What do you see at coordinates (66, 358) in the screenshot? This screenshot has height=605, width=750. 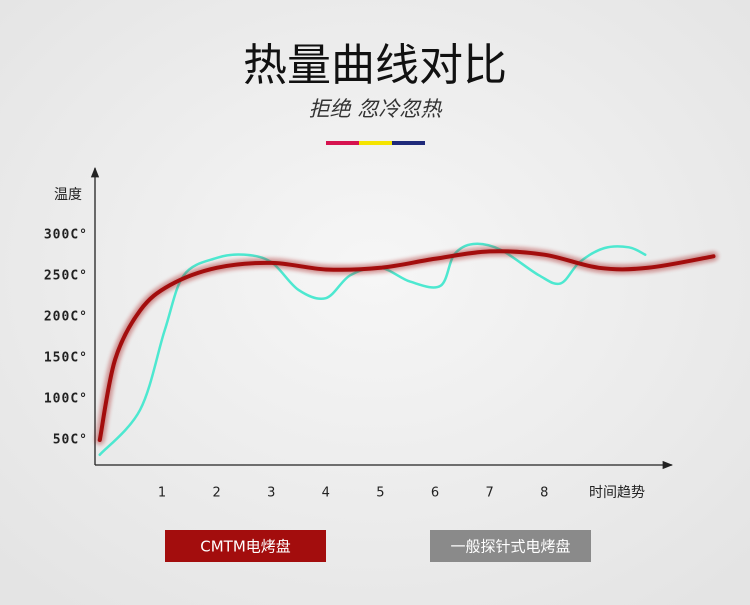 I see `y-tick-label: 150C°` at bounding box center [66, 358].